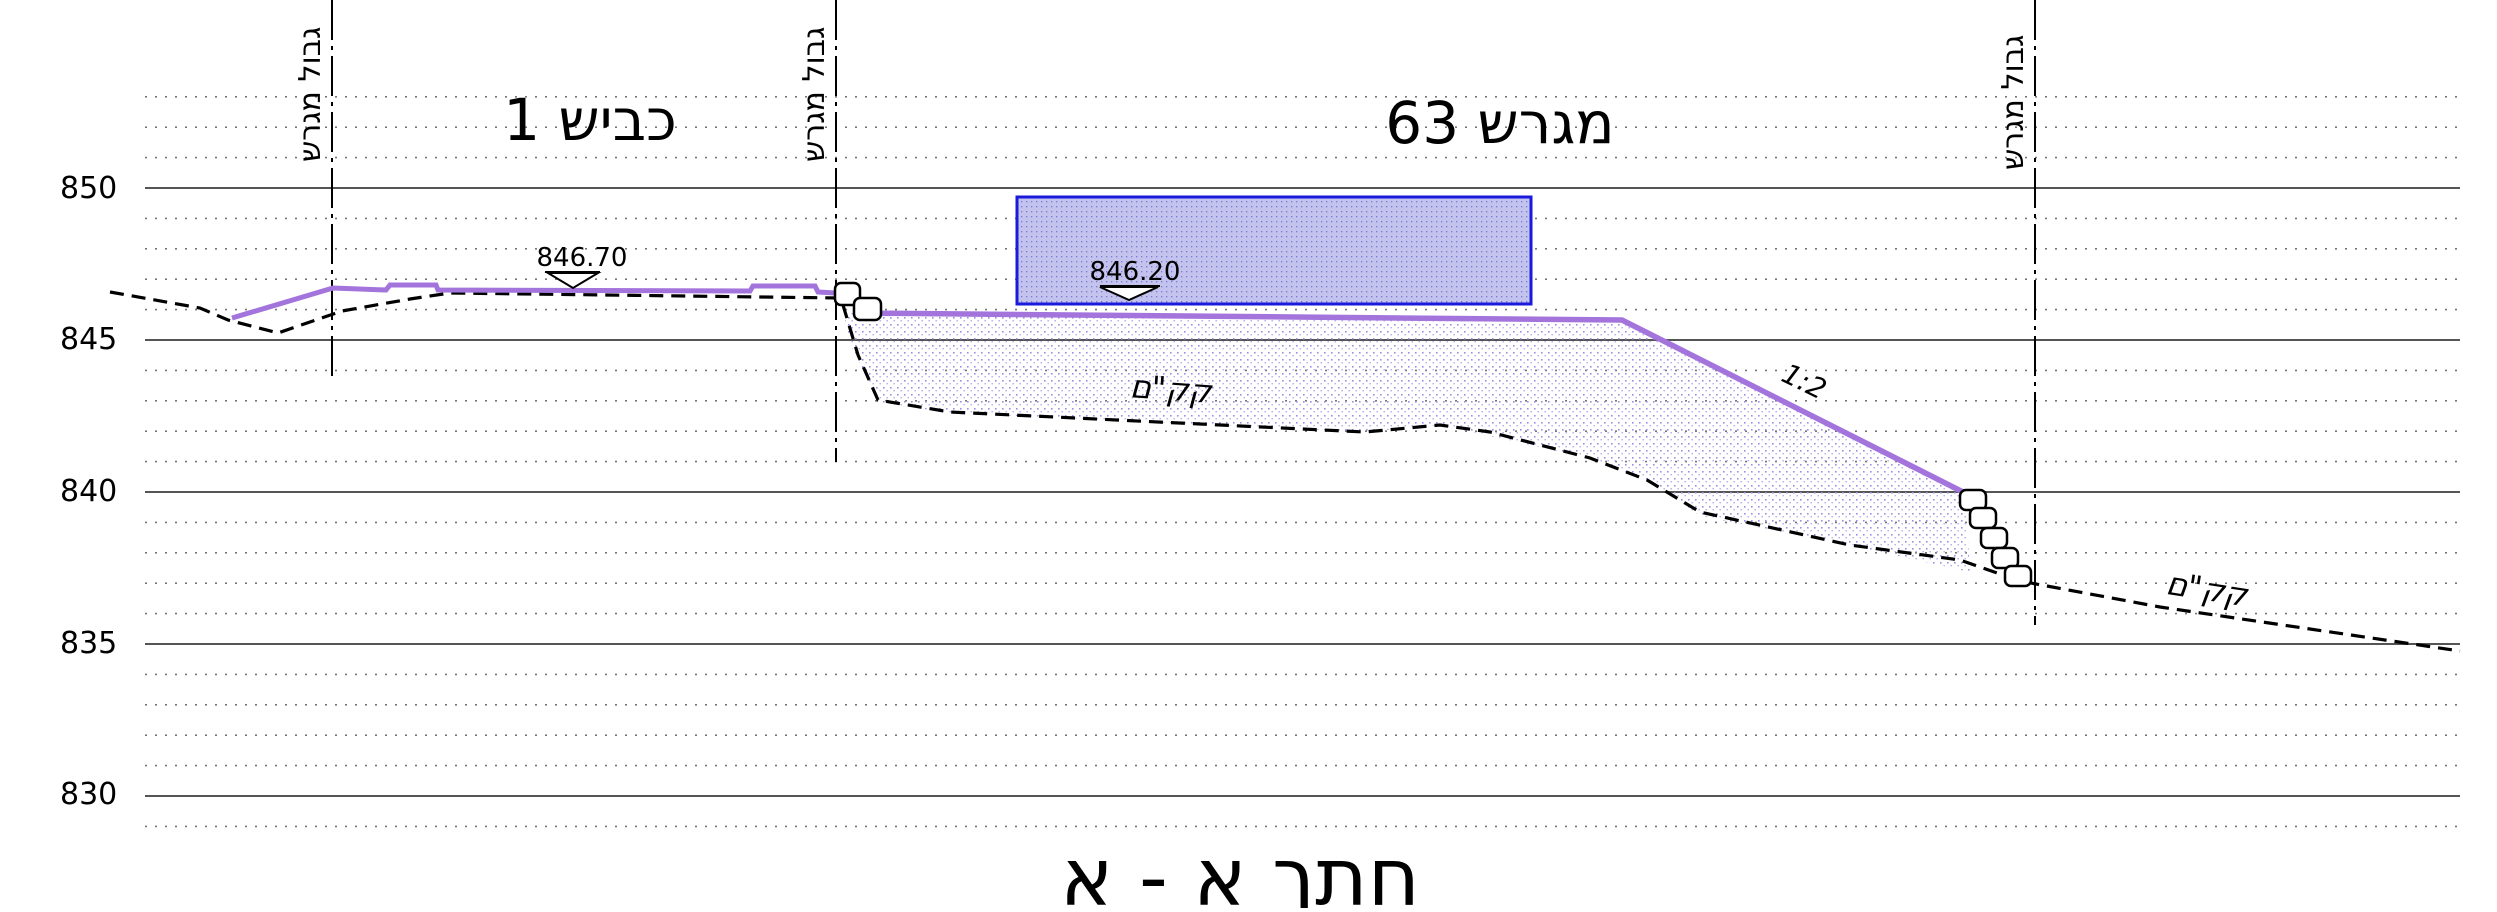  I want to click on existing-ground-label-right: קק"ם, so click(2208, 589).